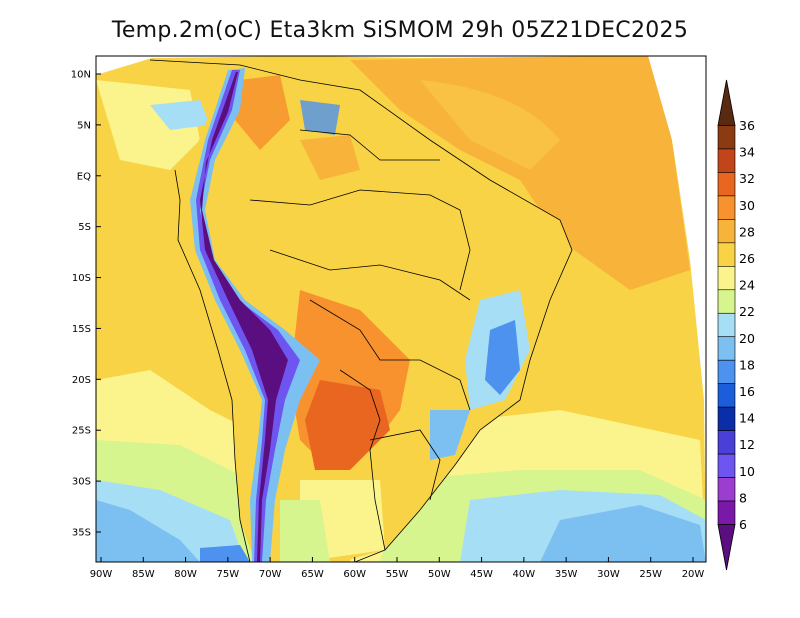 Image resolution: width=800 pixels, height=618 pixels. What do you see at coordinates (747, 444) in the screenshot?
I see `colorbar-label: 12` at bounding box center [747, 444].